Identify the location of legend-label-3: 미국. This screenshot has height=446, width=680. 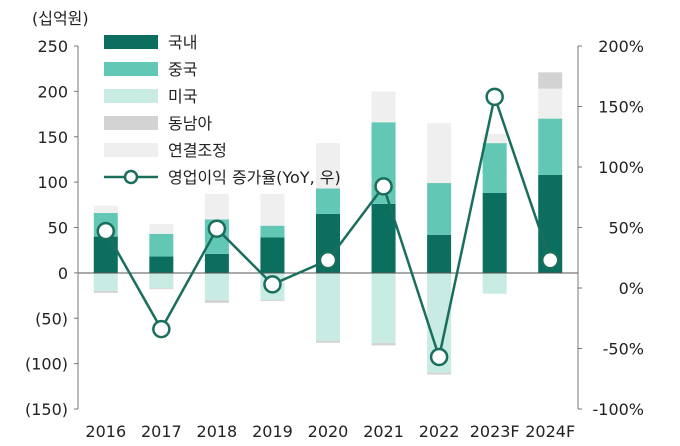
(182, 96).